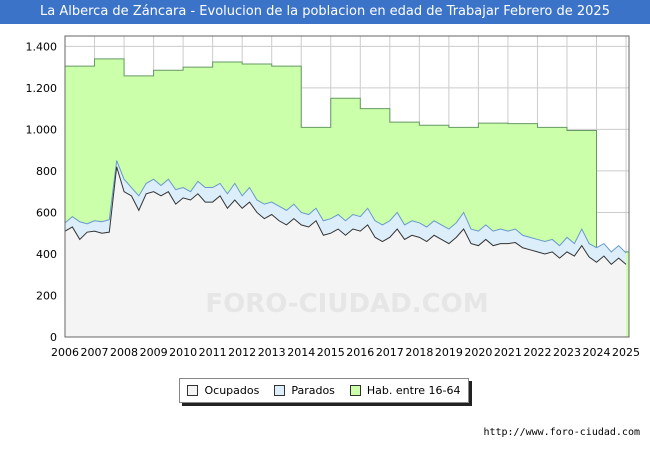 The image size is (650, 450). What do you see at coordinates (508, 352) in the screenshot?
I see `x-tick-label: 2021` at bounding box center [508, 352].